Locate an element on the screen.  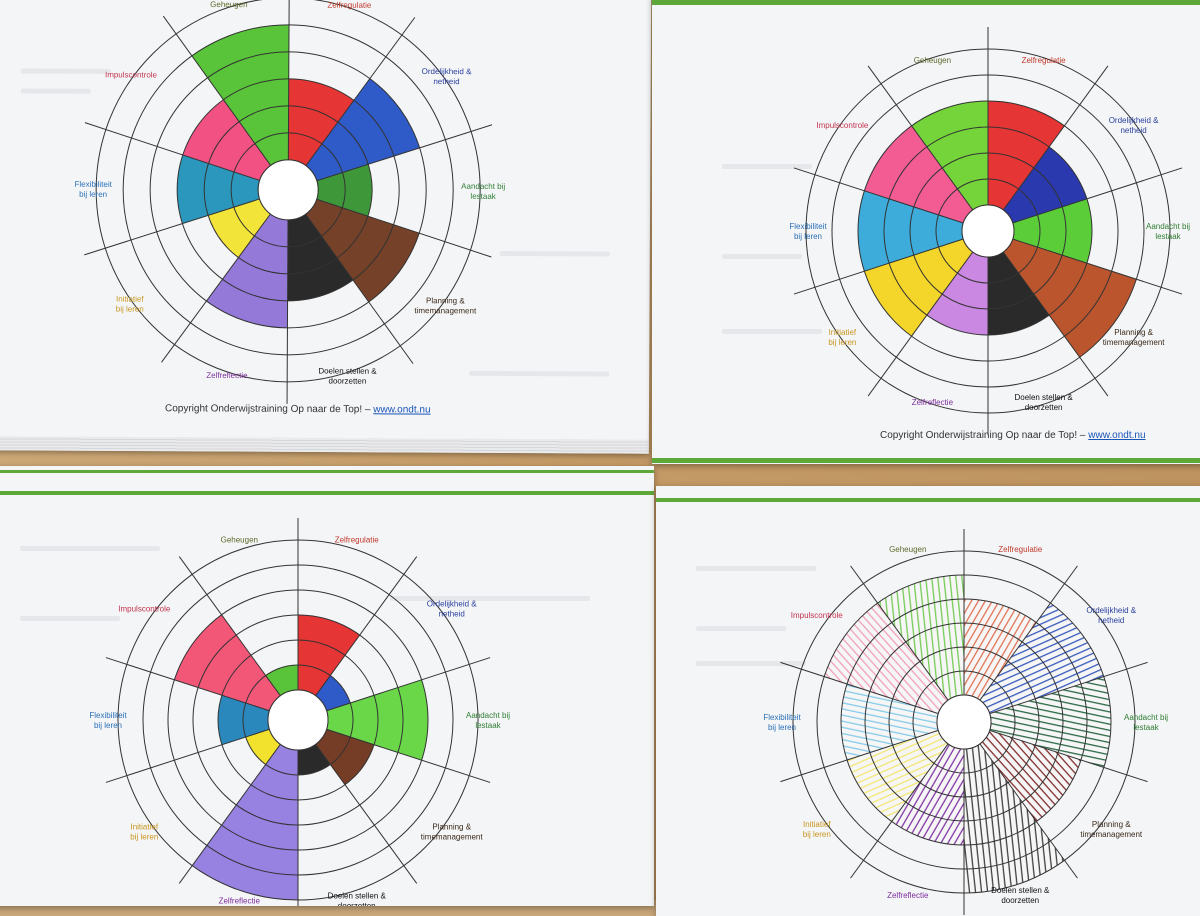
segment-ordelijkheid is located at coordinates (362, 129).